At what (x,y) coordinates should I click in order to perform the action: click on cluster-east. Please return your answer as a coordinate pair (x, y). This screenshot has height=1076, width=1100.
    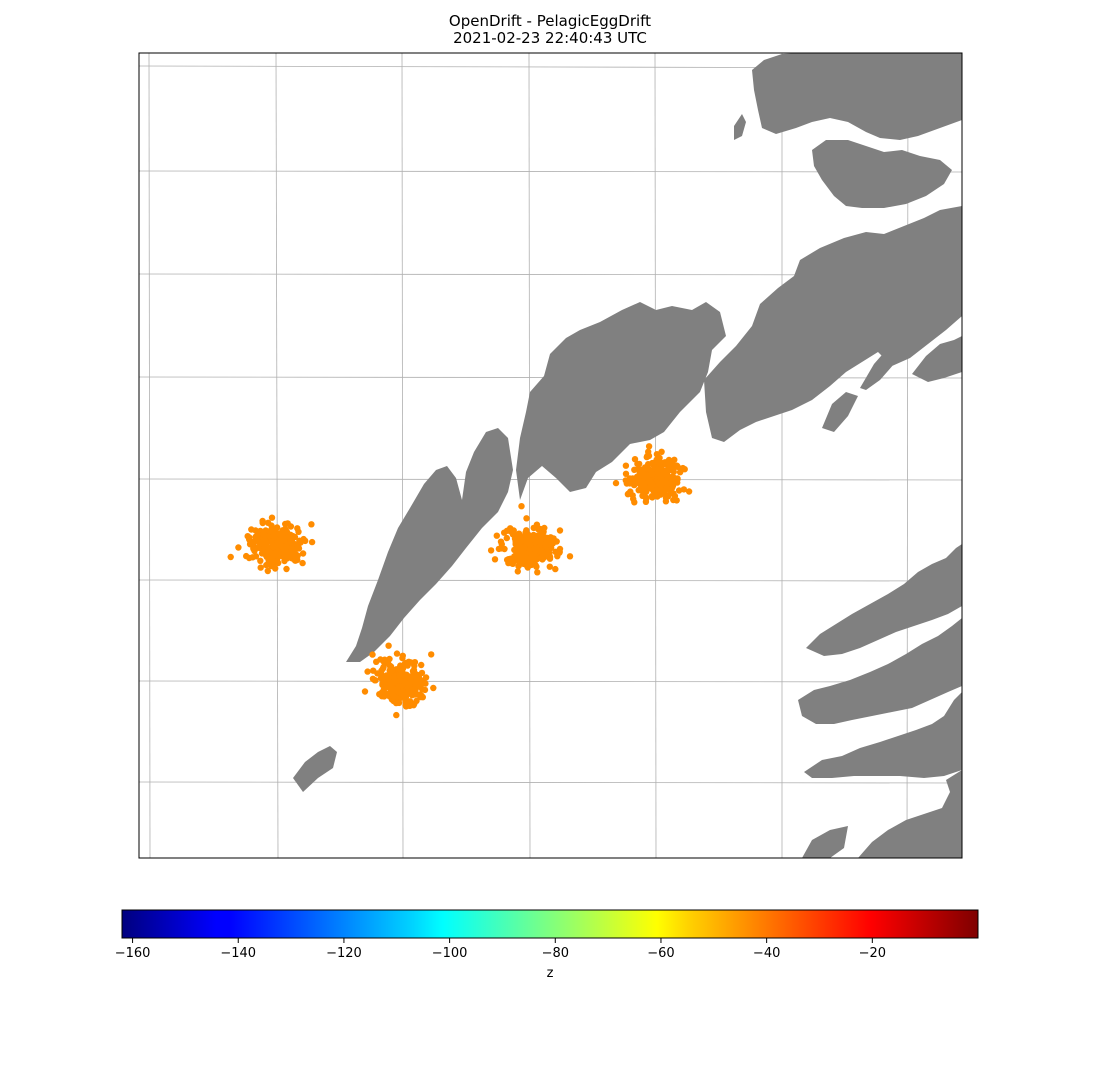
    Looking at the image, I should click on (652, 474).